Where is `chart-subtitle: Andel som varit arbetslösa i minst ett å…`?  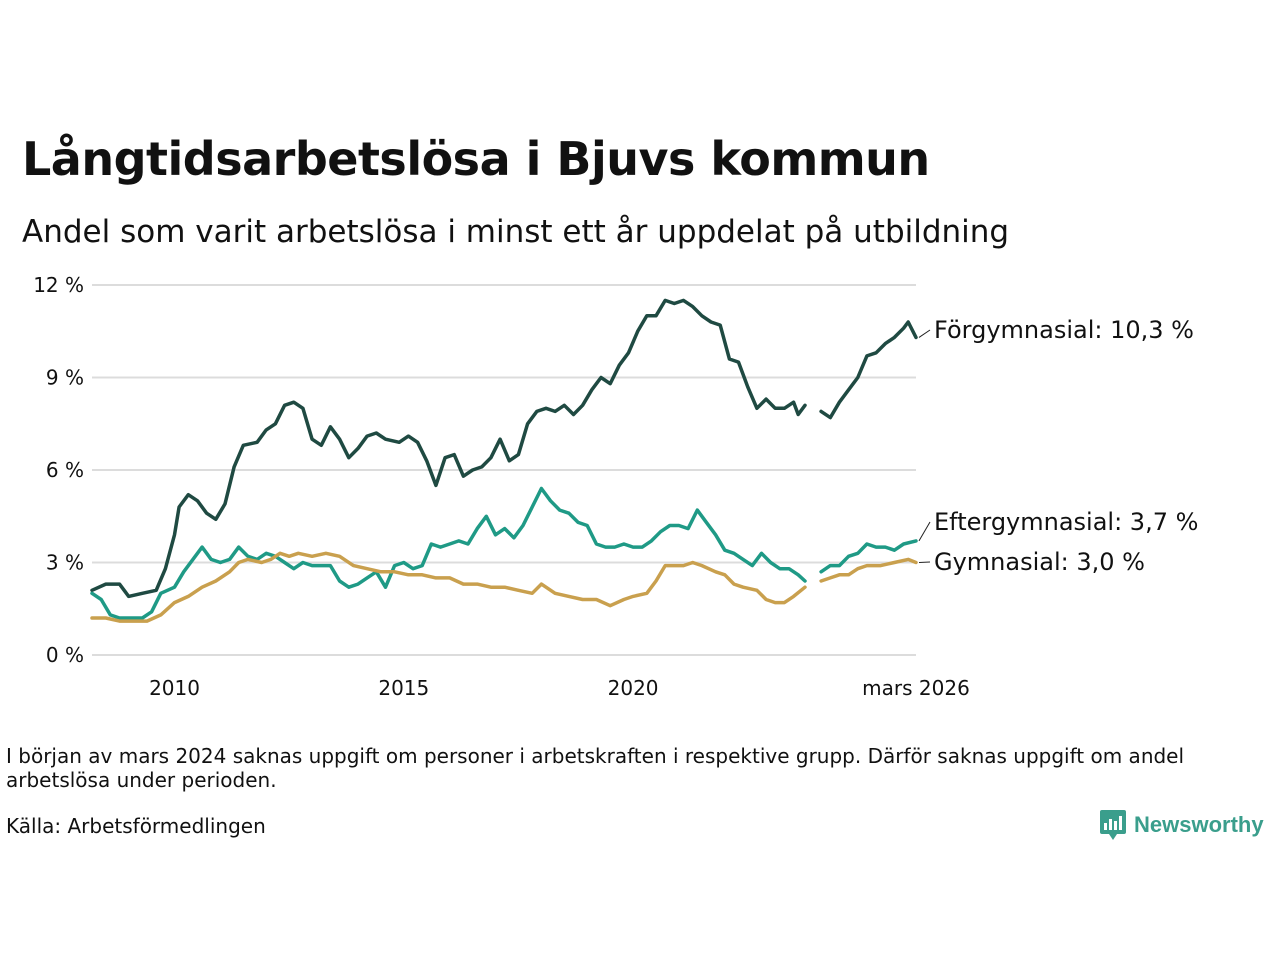 chart-subtitle: Andel som varit arbetslösa i minst ett å… is located at coordinates (516, 232).